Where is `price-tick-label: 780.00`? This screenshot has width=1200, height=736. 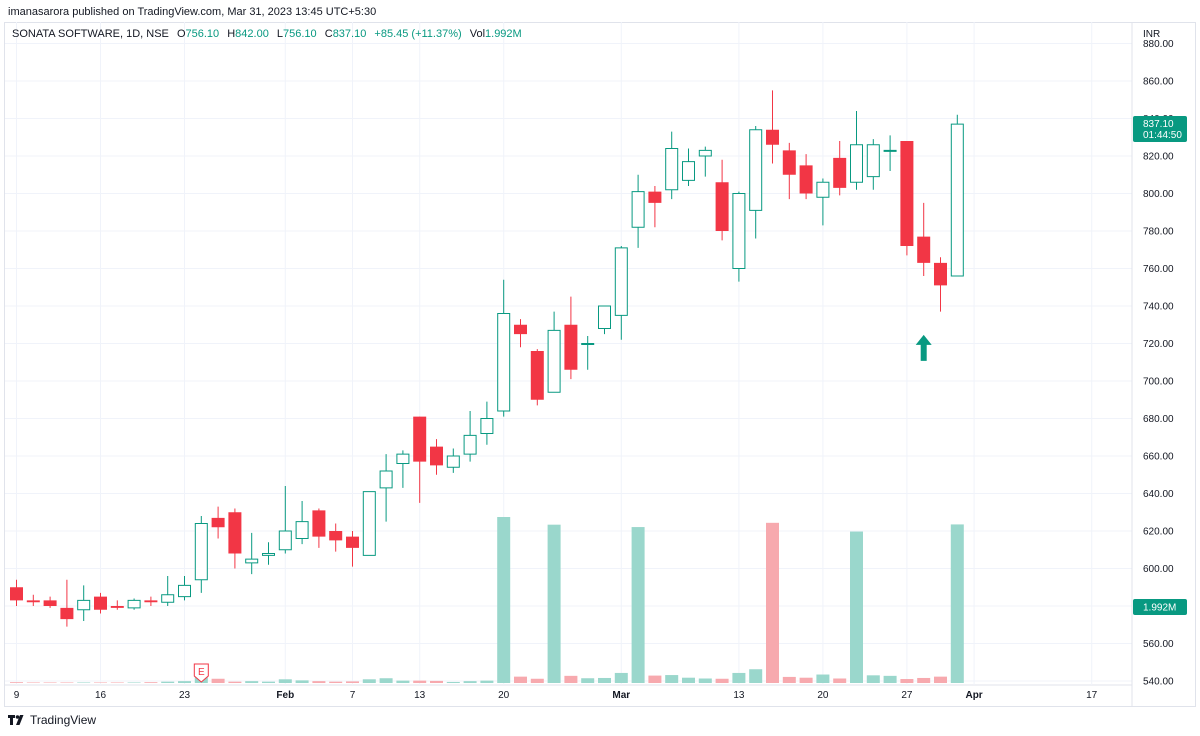
price-tick-label: 780.00 is located at coordinates (1158, 232).